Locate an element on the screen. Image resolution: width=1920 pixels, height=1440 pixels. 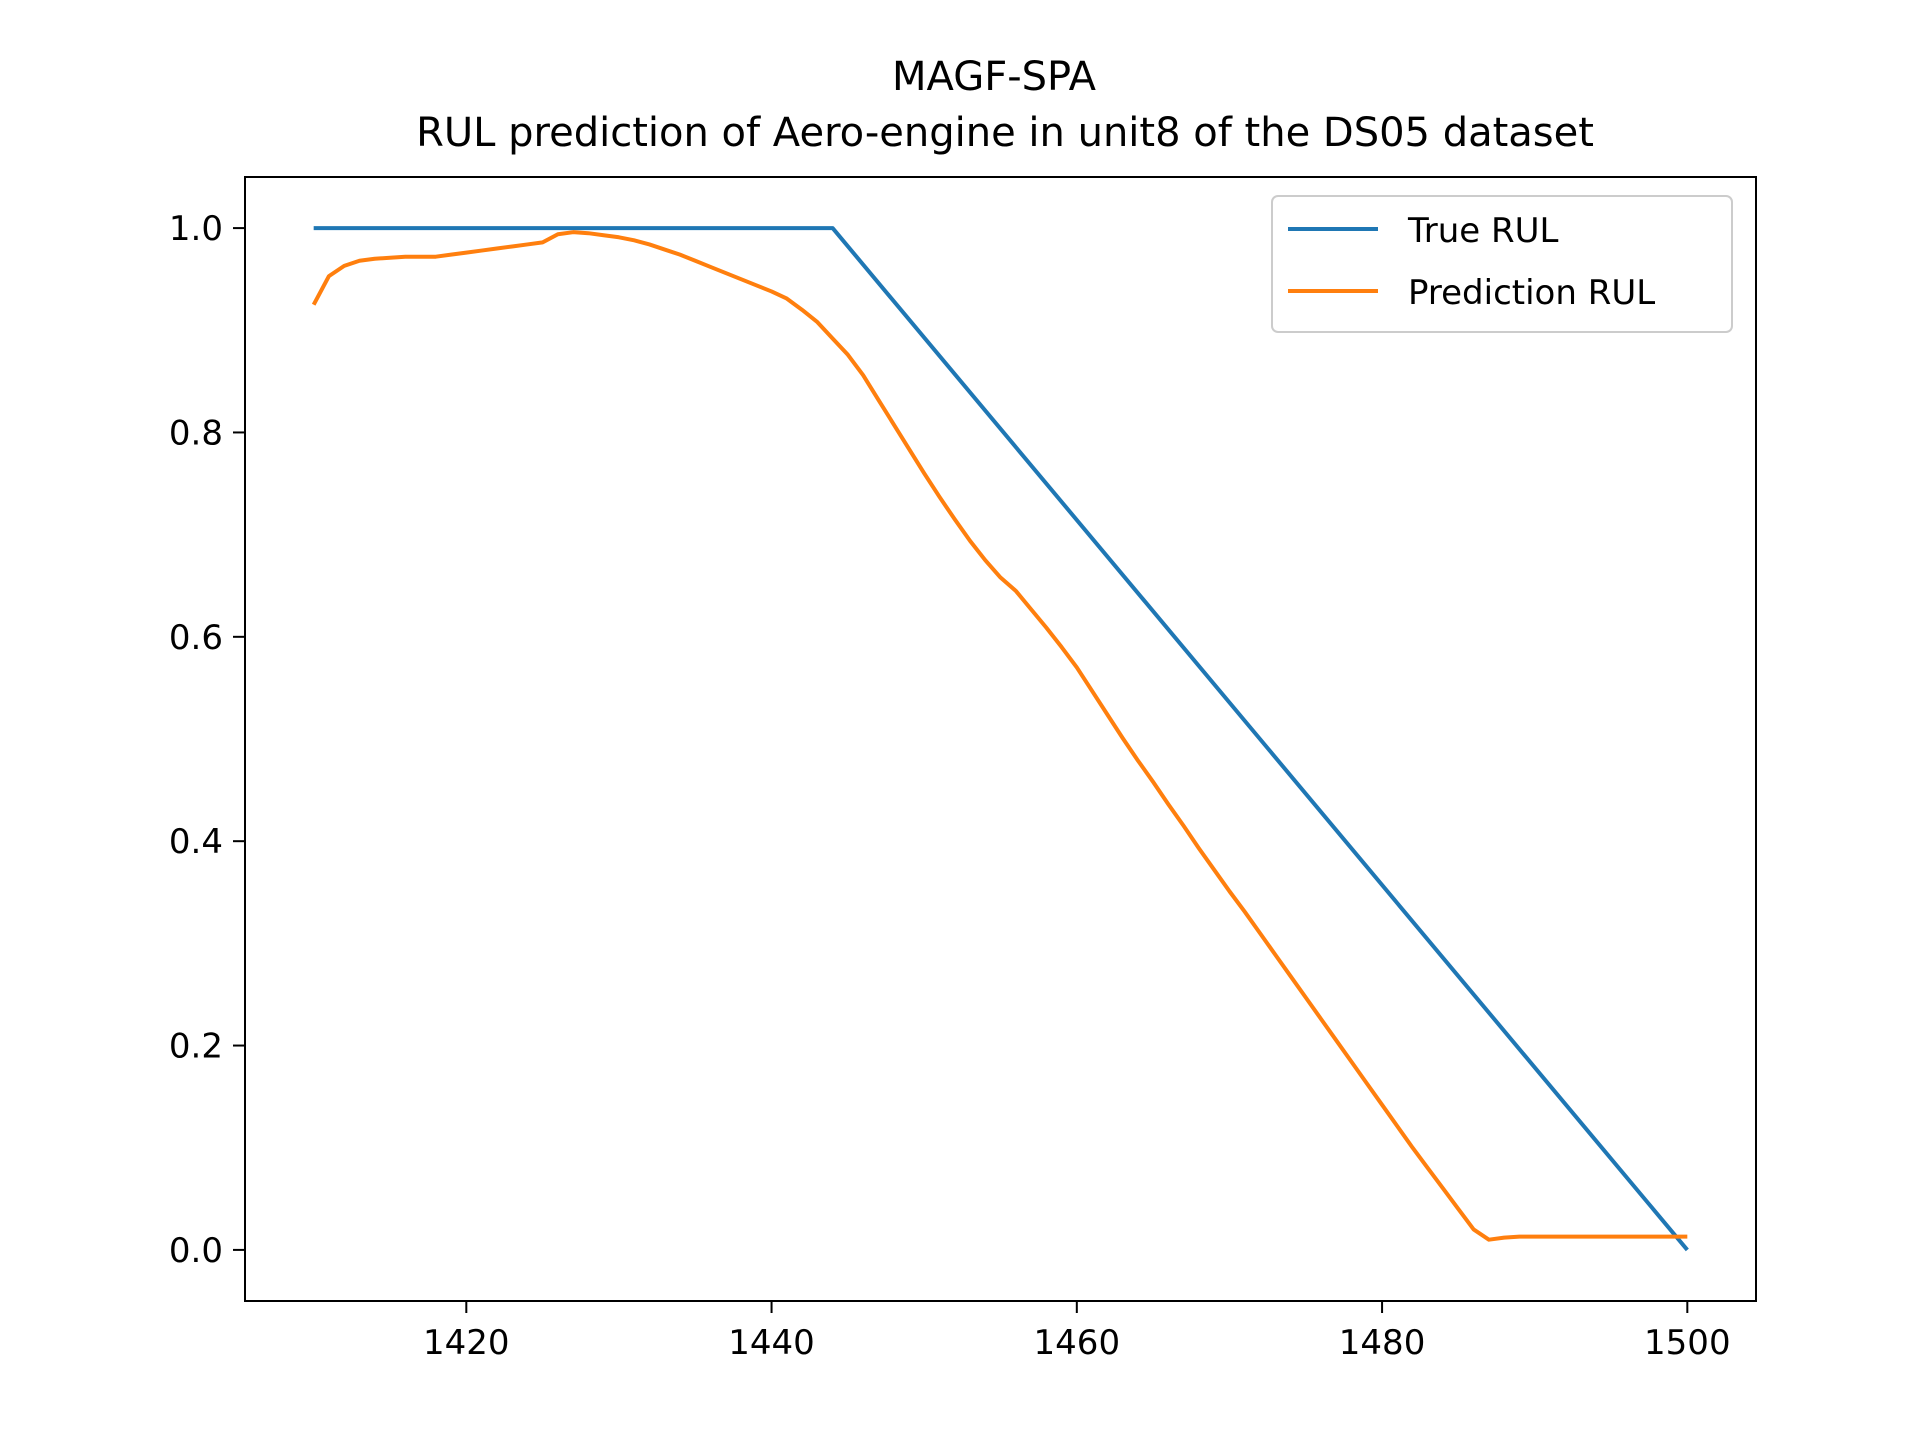
chart-title: MAGF-SPA is located at coordinates (994, 77).